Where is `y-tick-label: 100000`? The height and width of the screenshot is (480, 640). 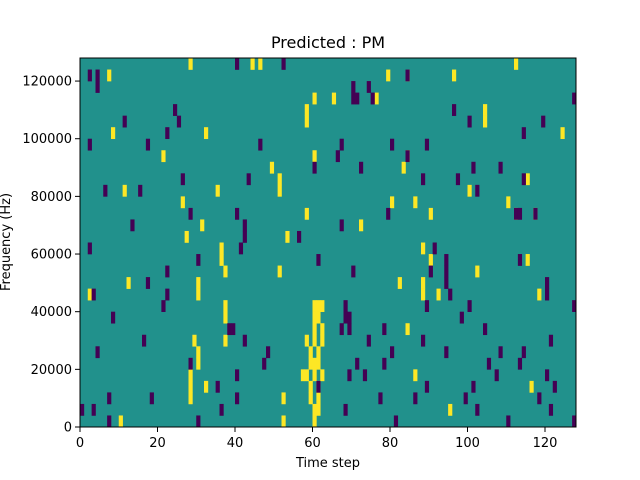
y-tick-label: 100000 is located at coordinates (47, 139).